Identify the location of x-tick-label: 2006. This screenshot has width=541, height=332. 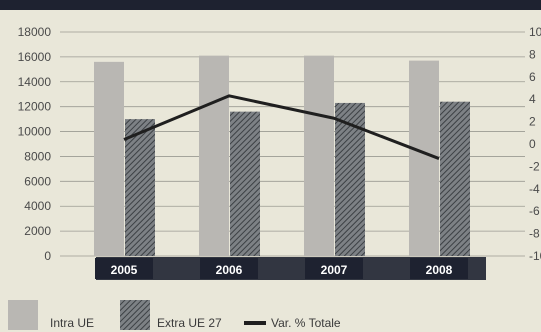
(229, 270).